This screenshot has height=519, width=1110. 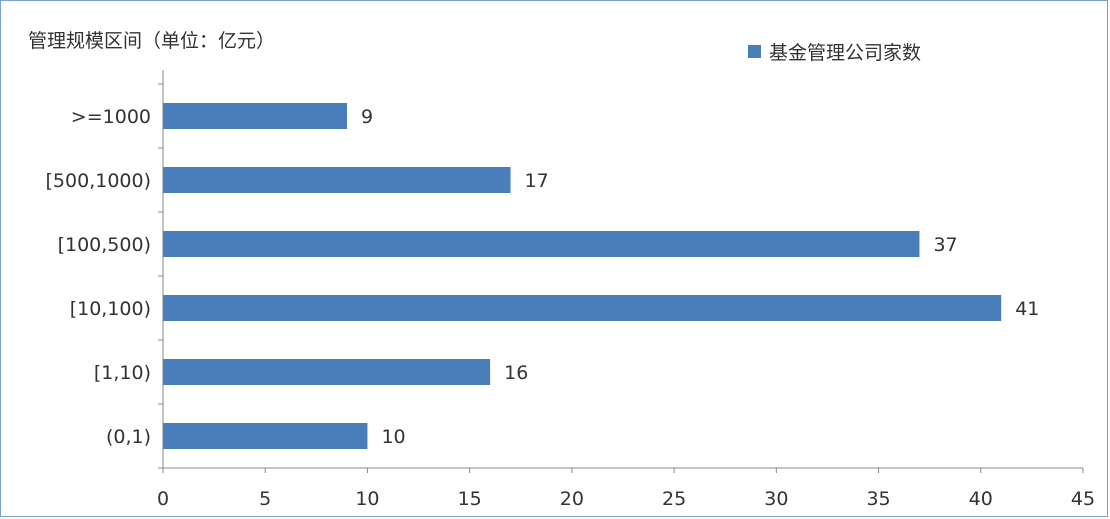 I want to click on x-tick-label: 10, so click(x=367, y=499).